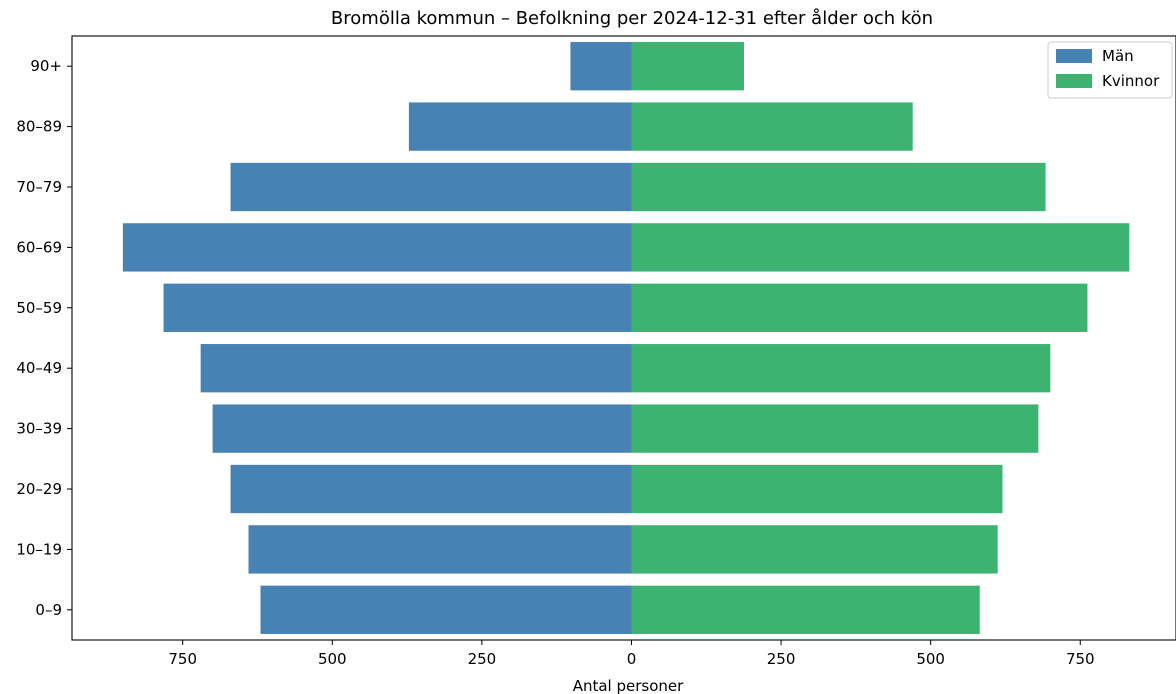  What do you see at coordinates (1074, 56) in the screenshot?
I see `legend-swatch-man` at bounding box center [1074, 56].